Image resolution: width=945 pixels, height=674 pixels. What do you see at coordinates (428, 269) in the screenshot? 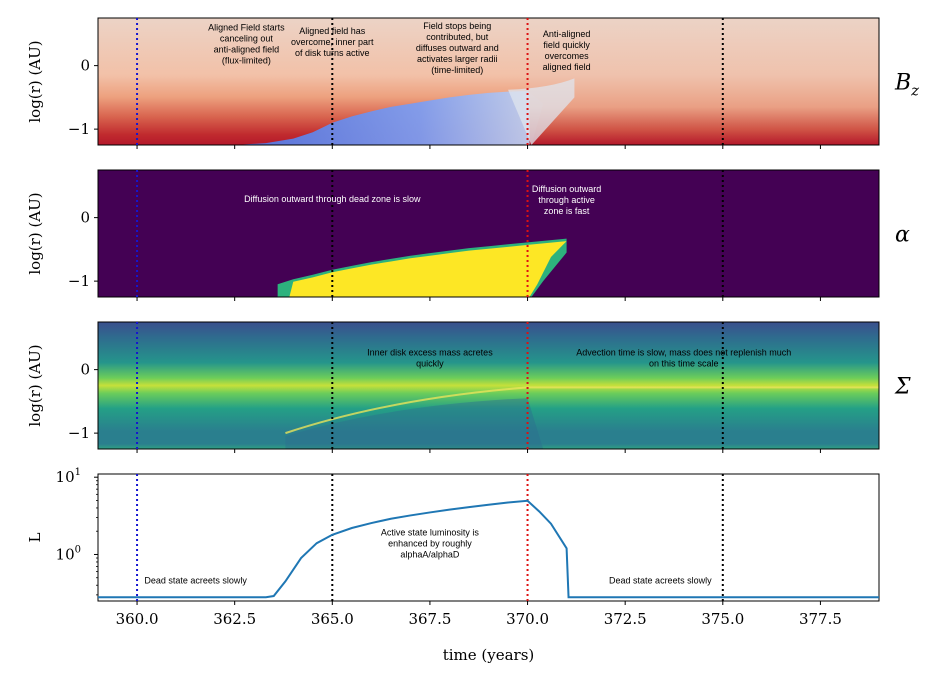
I see `alpha-active-zone` at bounding box center [428, 269].